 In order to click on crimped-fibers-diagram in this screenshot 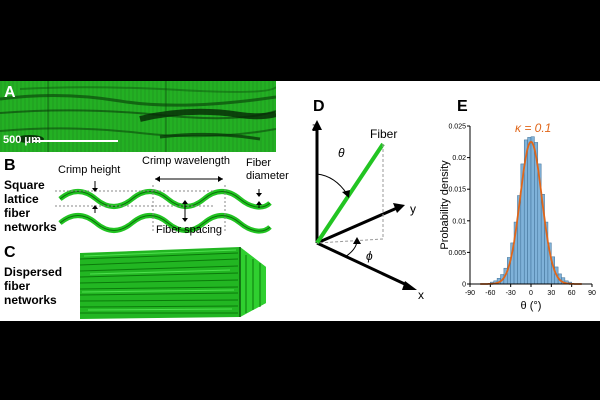, I will do `click(163, 205)`.